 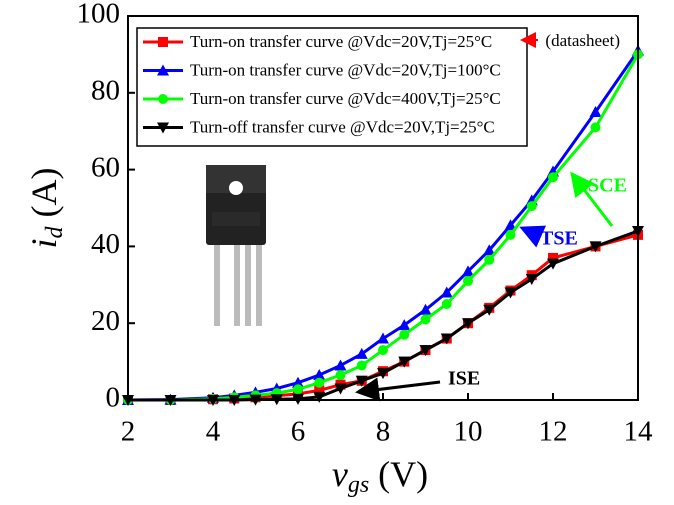 I want to click on legend-label: Turn-off transfer curve @Vdc=20V,Tj=25°C, so click(x=342, y=126).